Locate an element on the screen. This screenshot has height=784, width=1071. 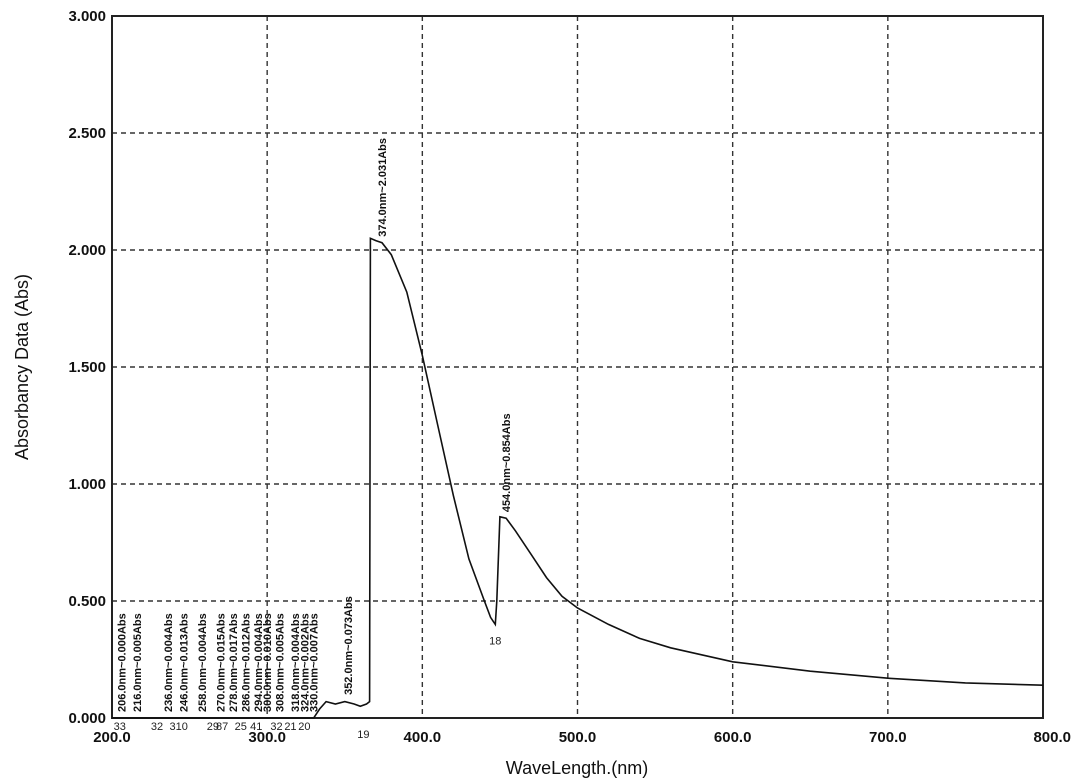
x-axis: 200.0 300.0 400.0 500.0 600.0 700.0 800.0 is located at coordinates (582, 737).